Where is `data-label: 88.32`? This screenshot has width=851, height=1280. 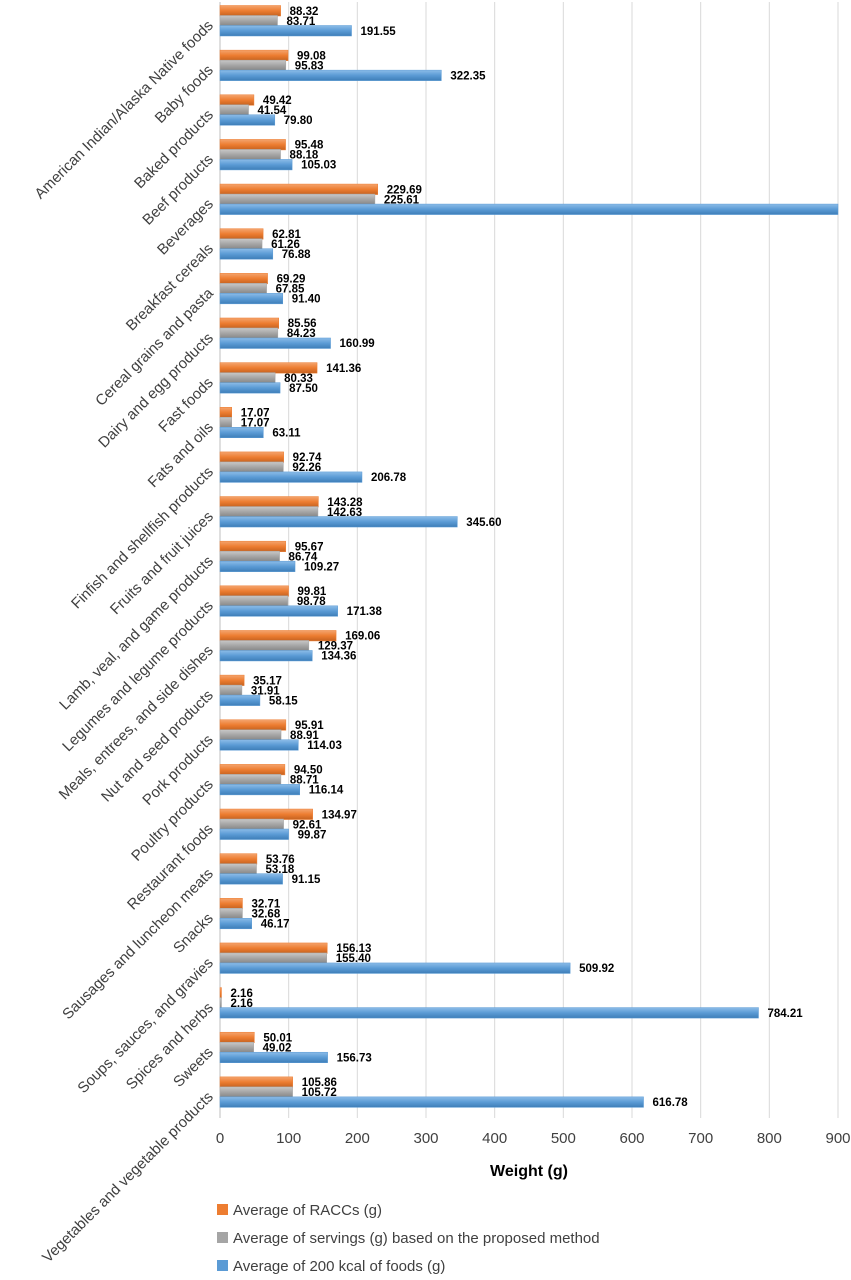
data-label: 88.32 is located at coordinates (304, 12).